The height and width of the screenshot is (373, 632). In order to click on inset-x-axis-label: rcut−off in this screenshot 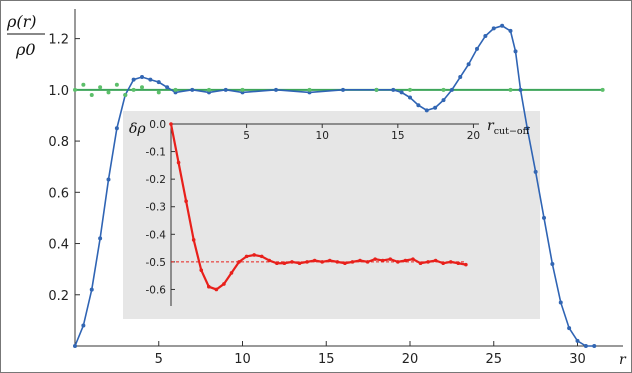, I will do `click(509, 127)`.